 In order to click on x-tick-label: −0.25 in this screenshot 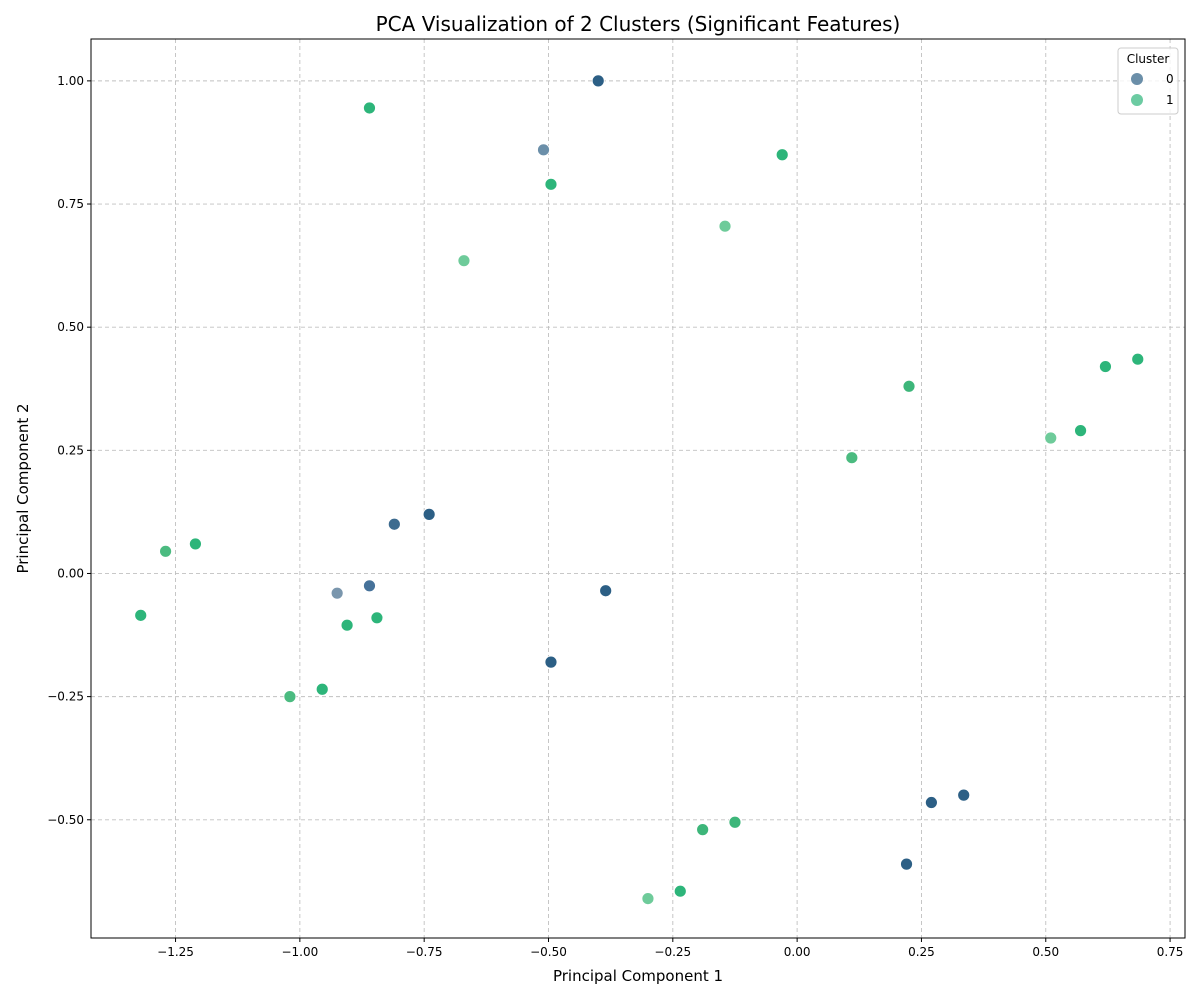, I will do `click(672, 952)`.